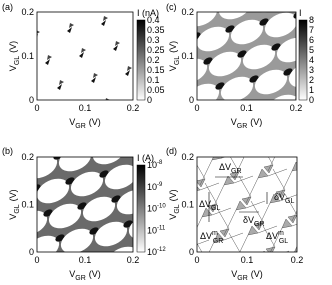 The height and width of the screenshot is (285, 332). Describe the element at coordinates (171, 7) in the screenshot. I see `panel-label: (c)` at that location.